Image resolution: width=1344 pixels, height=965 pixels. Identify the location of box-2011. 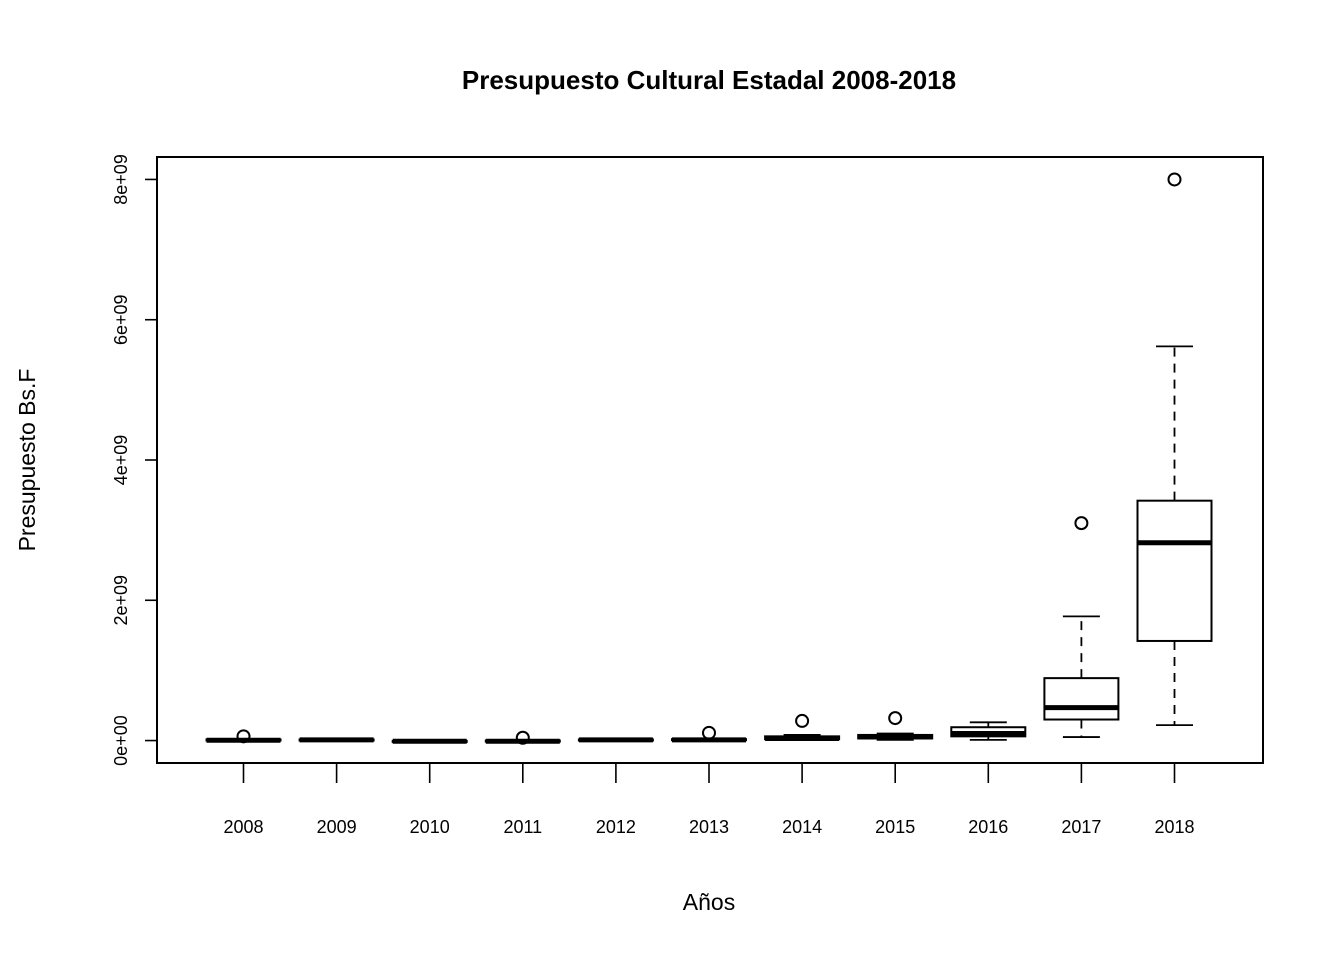
(522, 737).